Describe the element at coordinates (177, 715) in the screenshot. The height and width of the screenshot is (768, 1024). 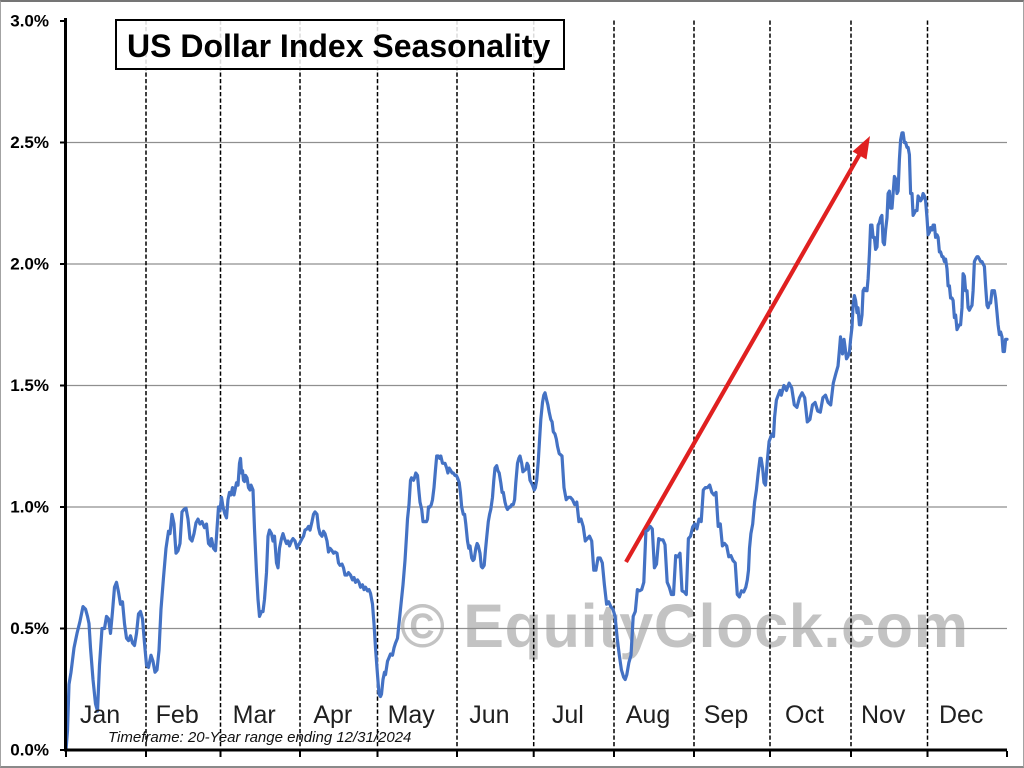
I see `svg-text: Feb` at that location.